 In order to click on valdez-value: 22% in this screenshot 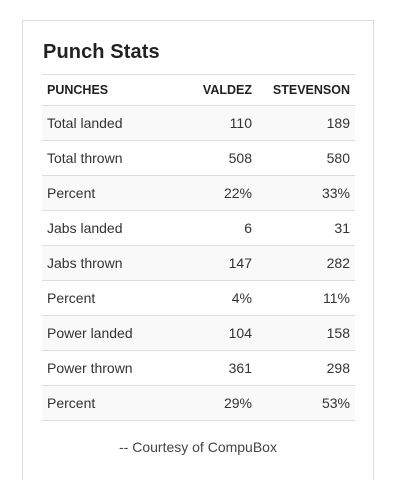, I will do `click(214, 193)`.